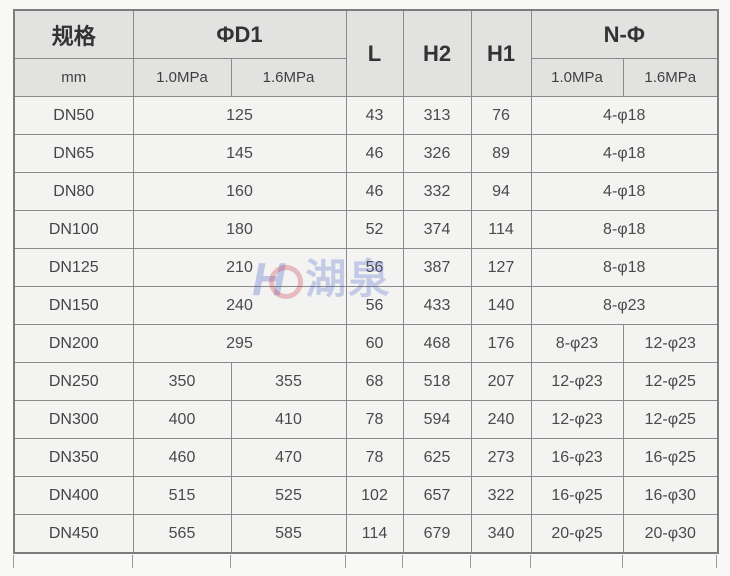  I want to click on d1-value-cell: 470, so click(288, 457).